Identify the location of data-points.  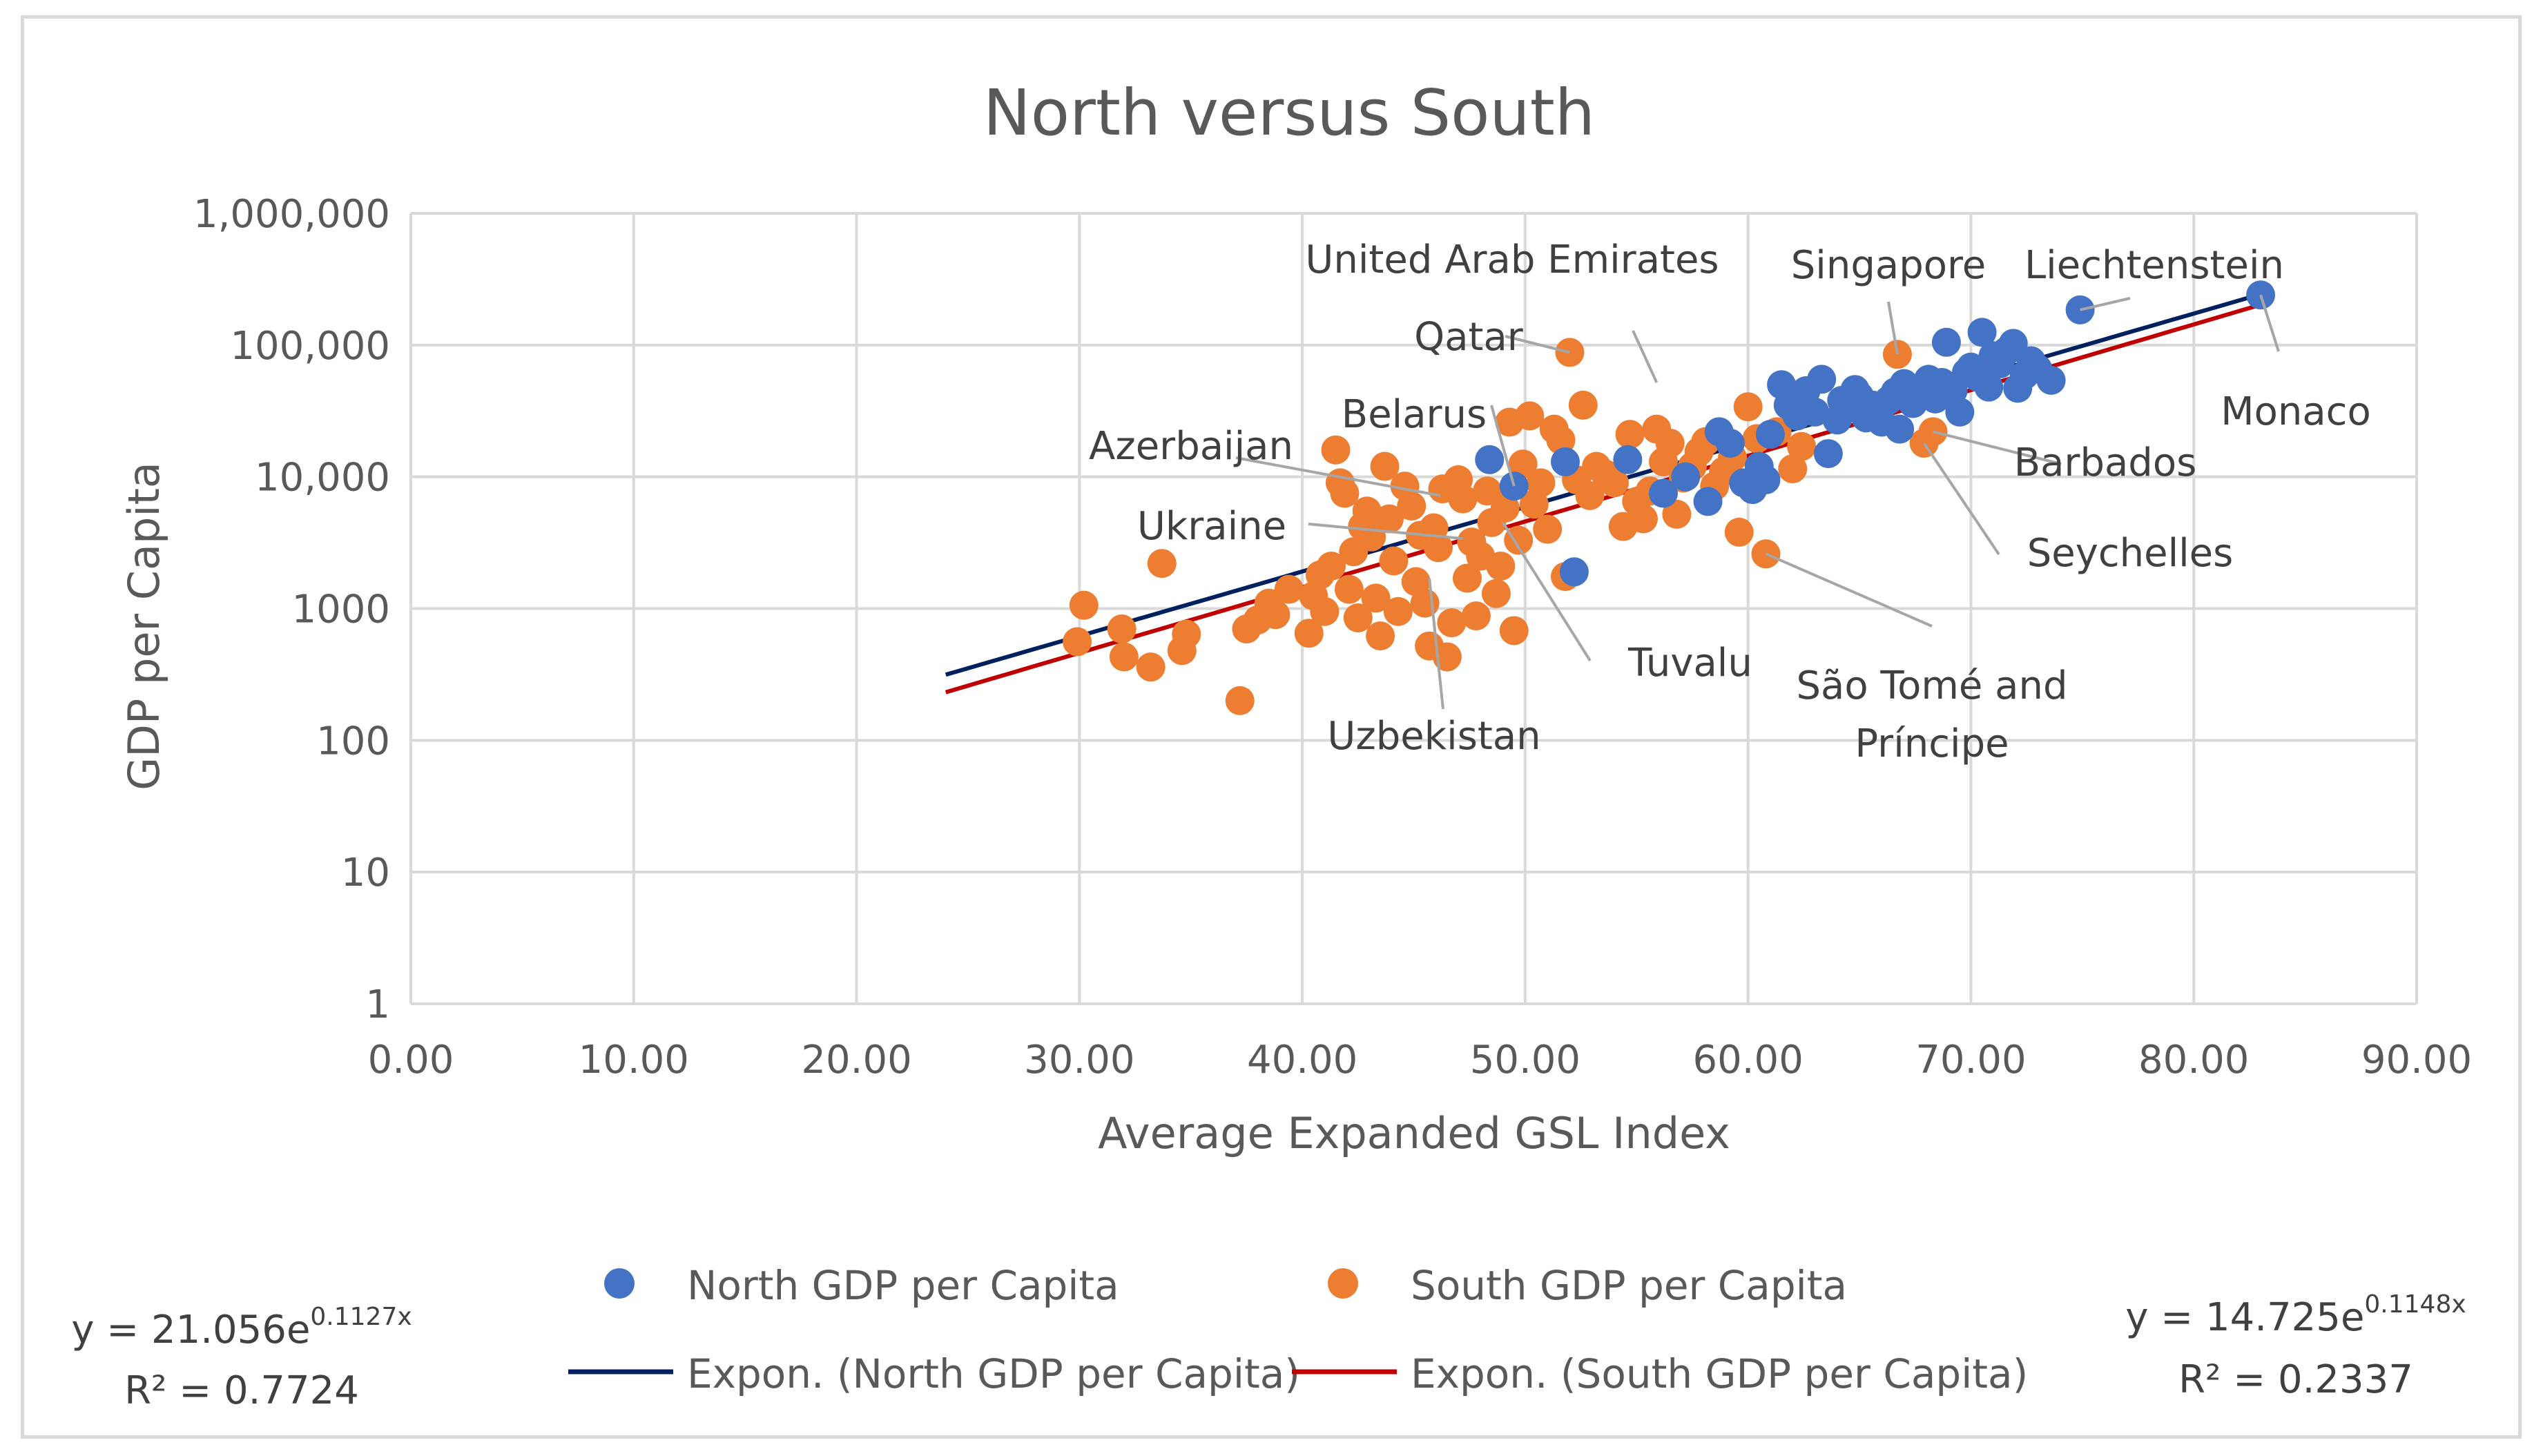
(1669, 498).